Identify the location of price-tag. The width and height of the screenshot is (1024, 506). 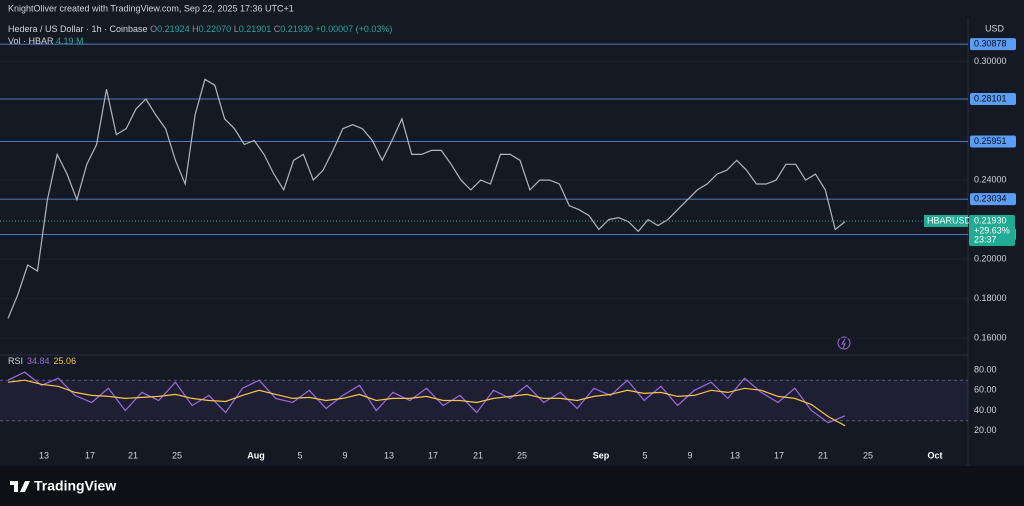
(992, 230).